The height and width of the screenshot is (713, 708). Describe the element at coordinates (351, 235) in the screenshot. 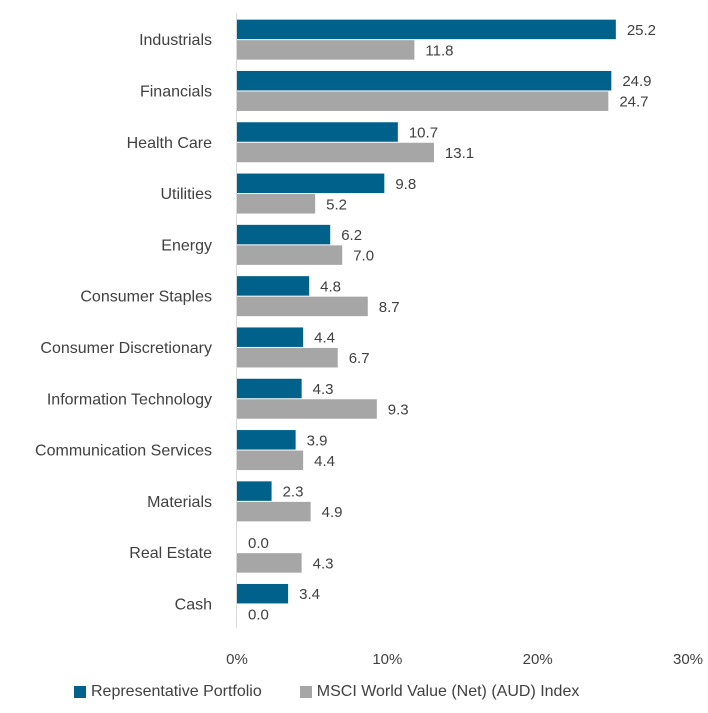

I see `data-label-portfolio-energy: 6.2` at that location.